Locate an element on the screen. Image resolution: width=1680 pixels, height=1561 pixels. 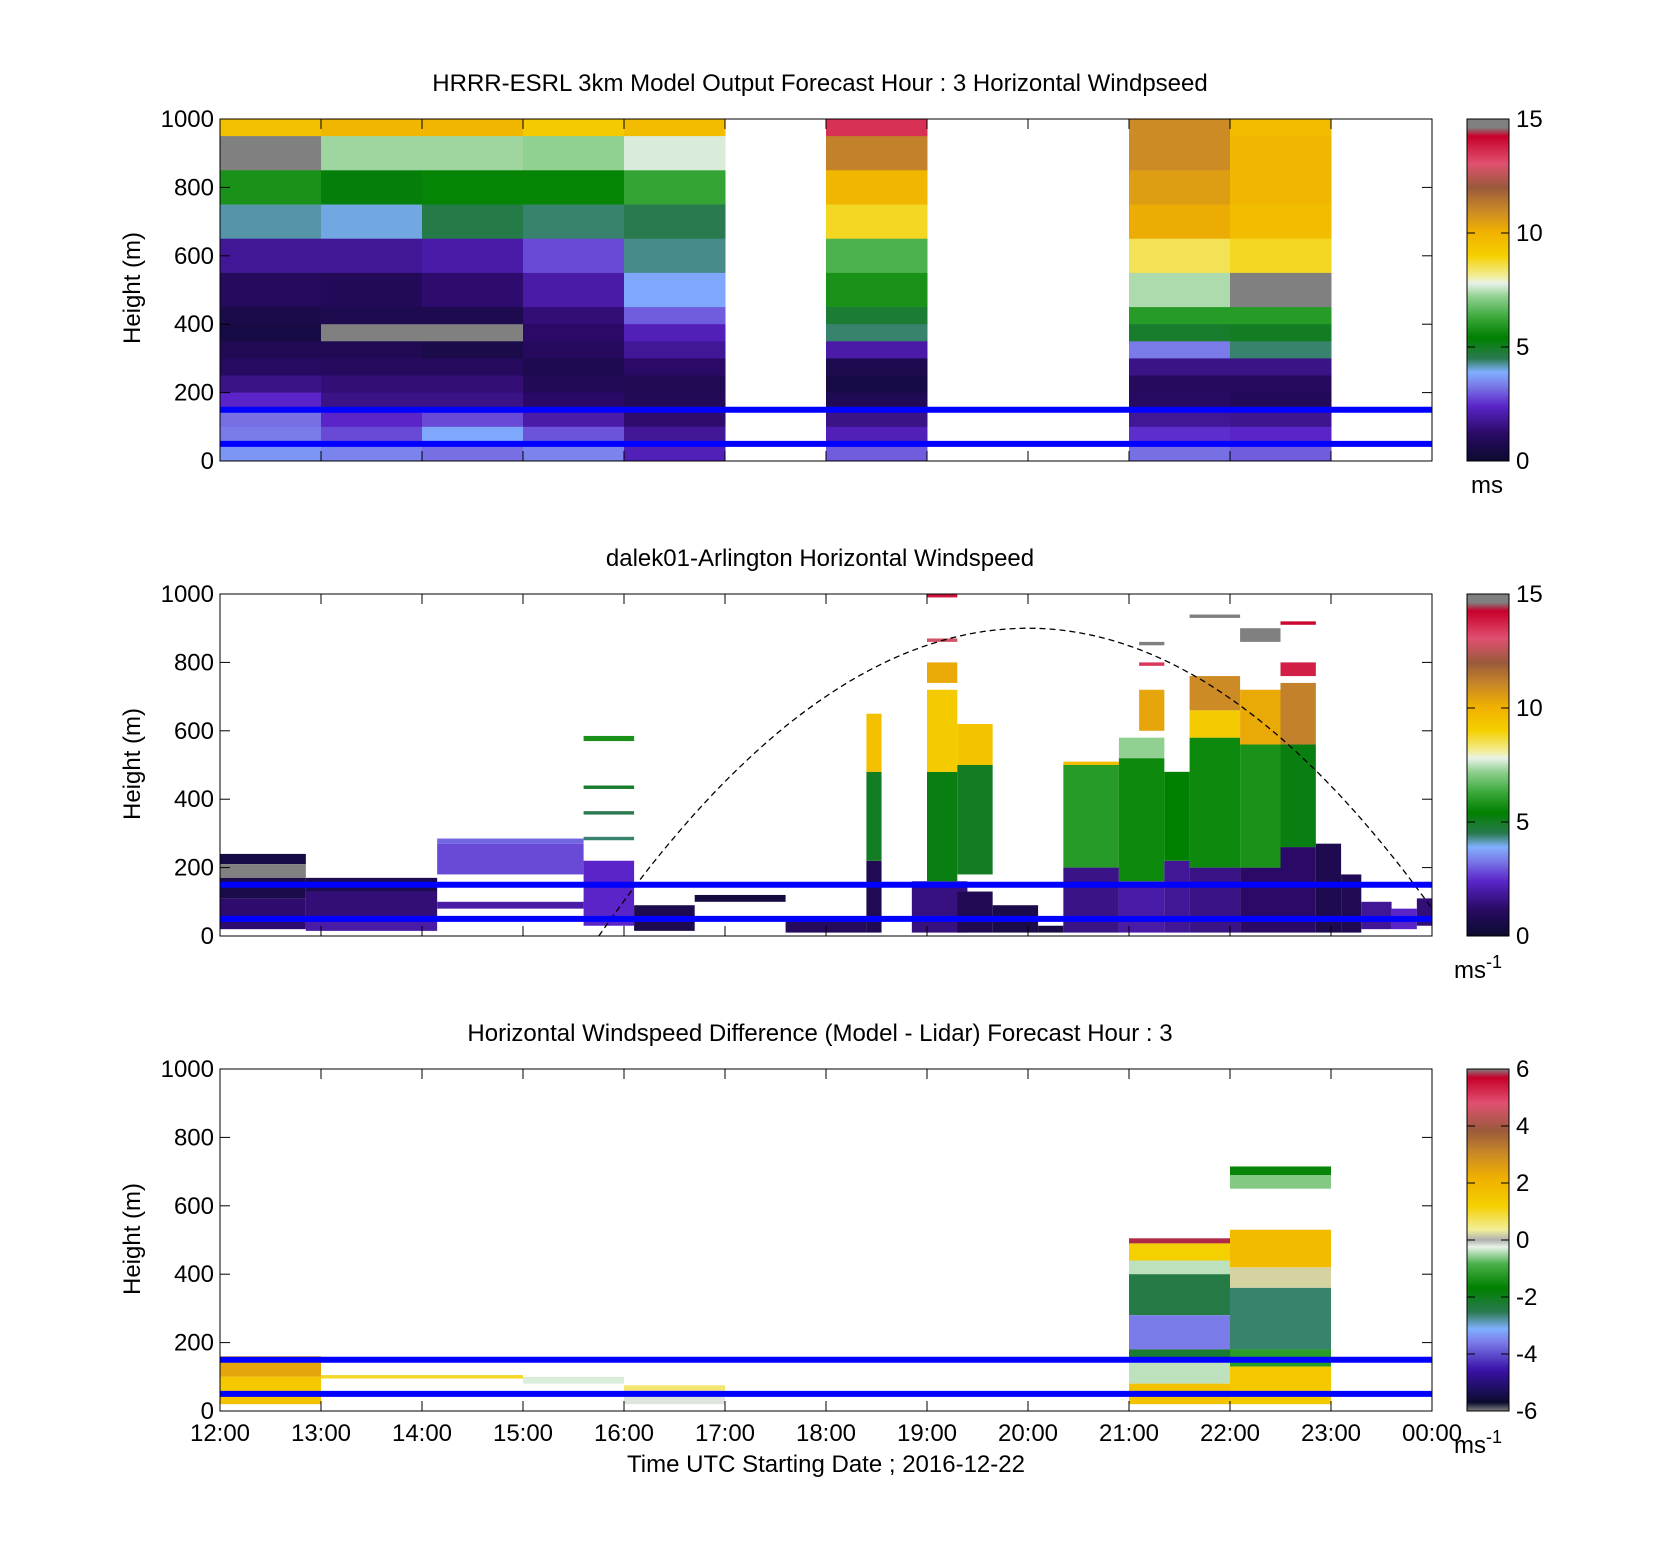
panel-lidar-colorbar is located at coordinates (1488, 765).